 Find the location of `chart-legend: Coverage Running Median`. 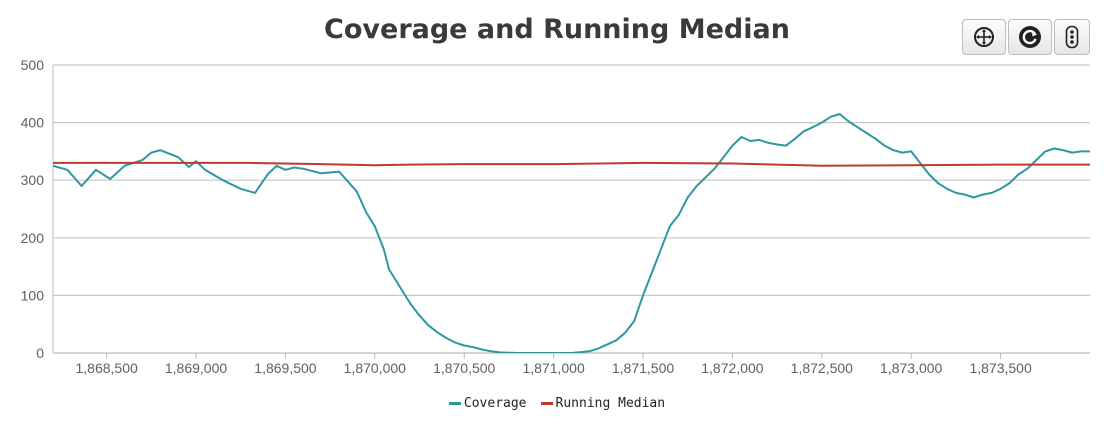

chart-legend: Coverage Running Median is located at coordinates (557, 403).